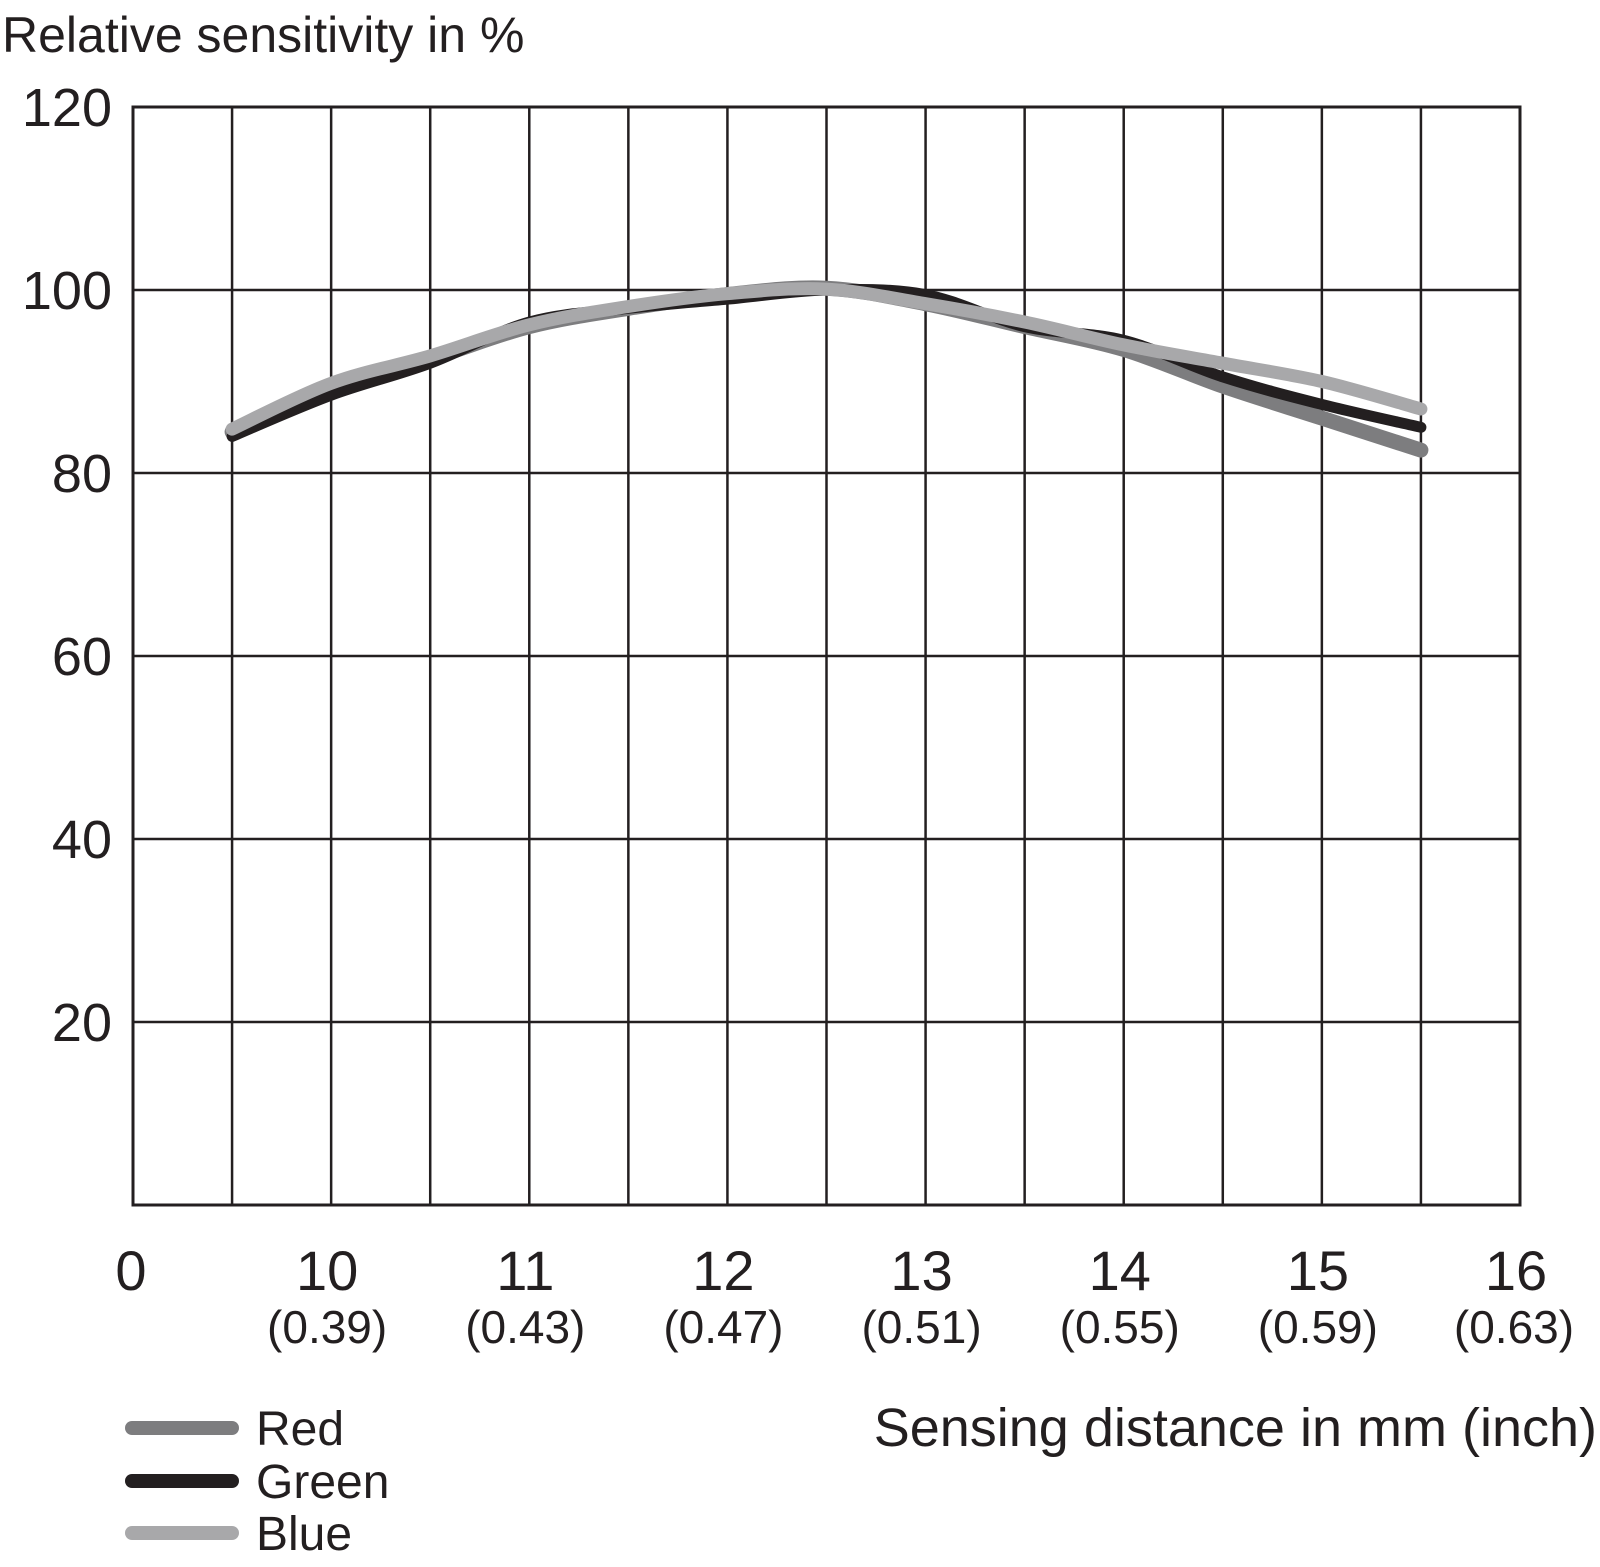 This screenshot has width=1600, height=1567. Describe the element at coordinates (921, 1270) in the screenshot. I see `x-tick-label-13: 13` at that location.